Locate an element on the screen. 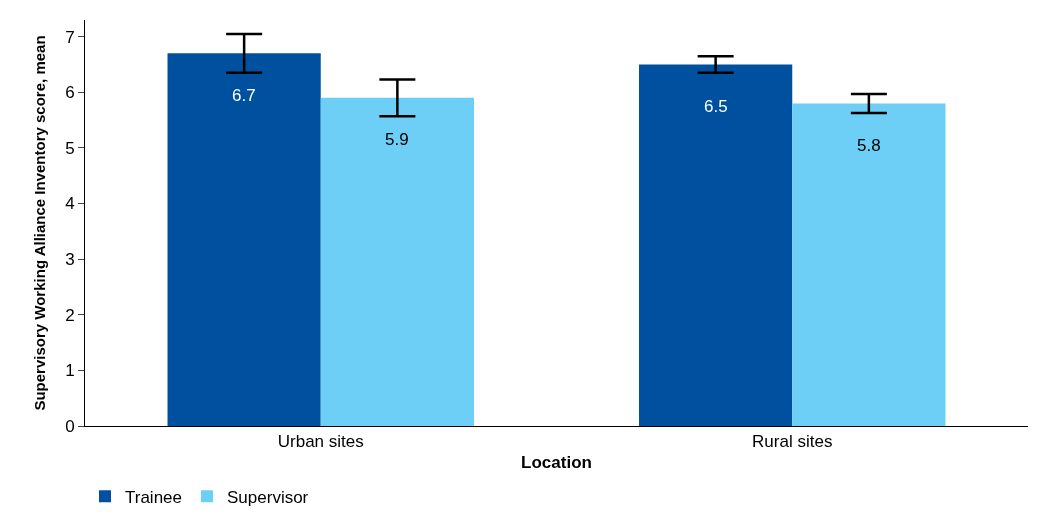 The width and height of the screenshot is (1038, 525). y-tick-label: 7 is located at coordinates (70, 37).